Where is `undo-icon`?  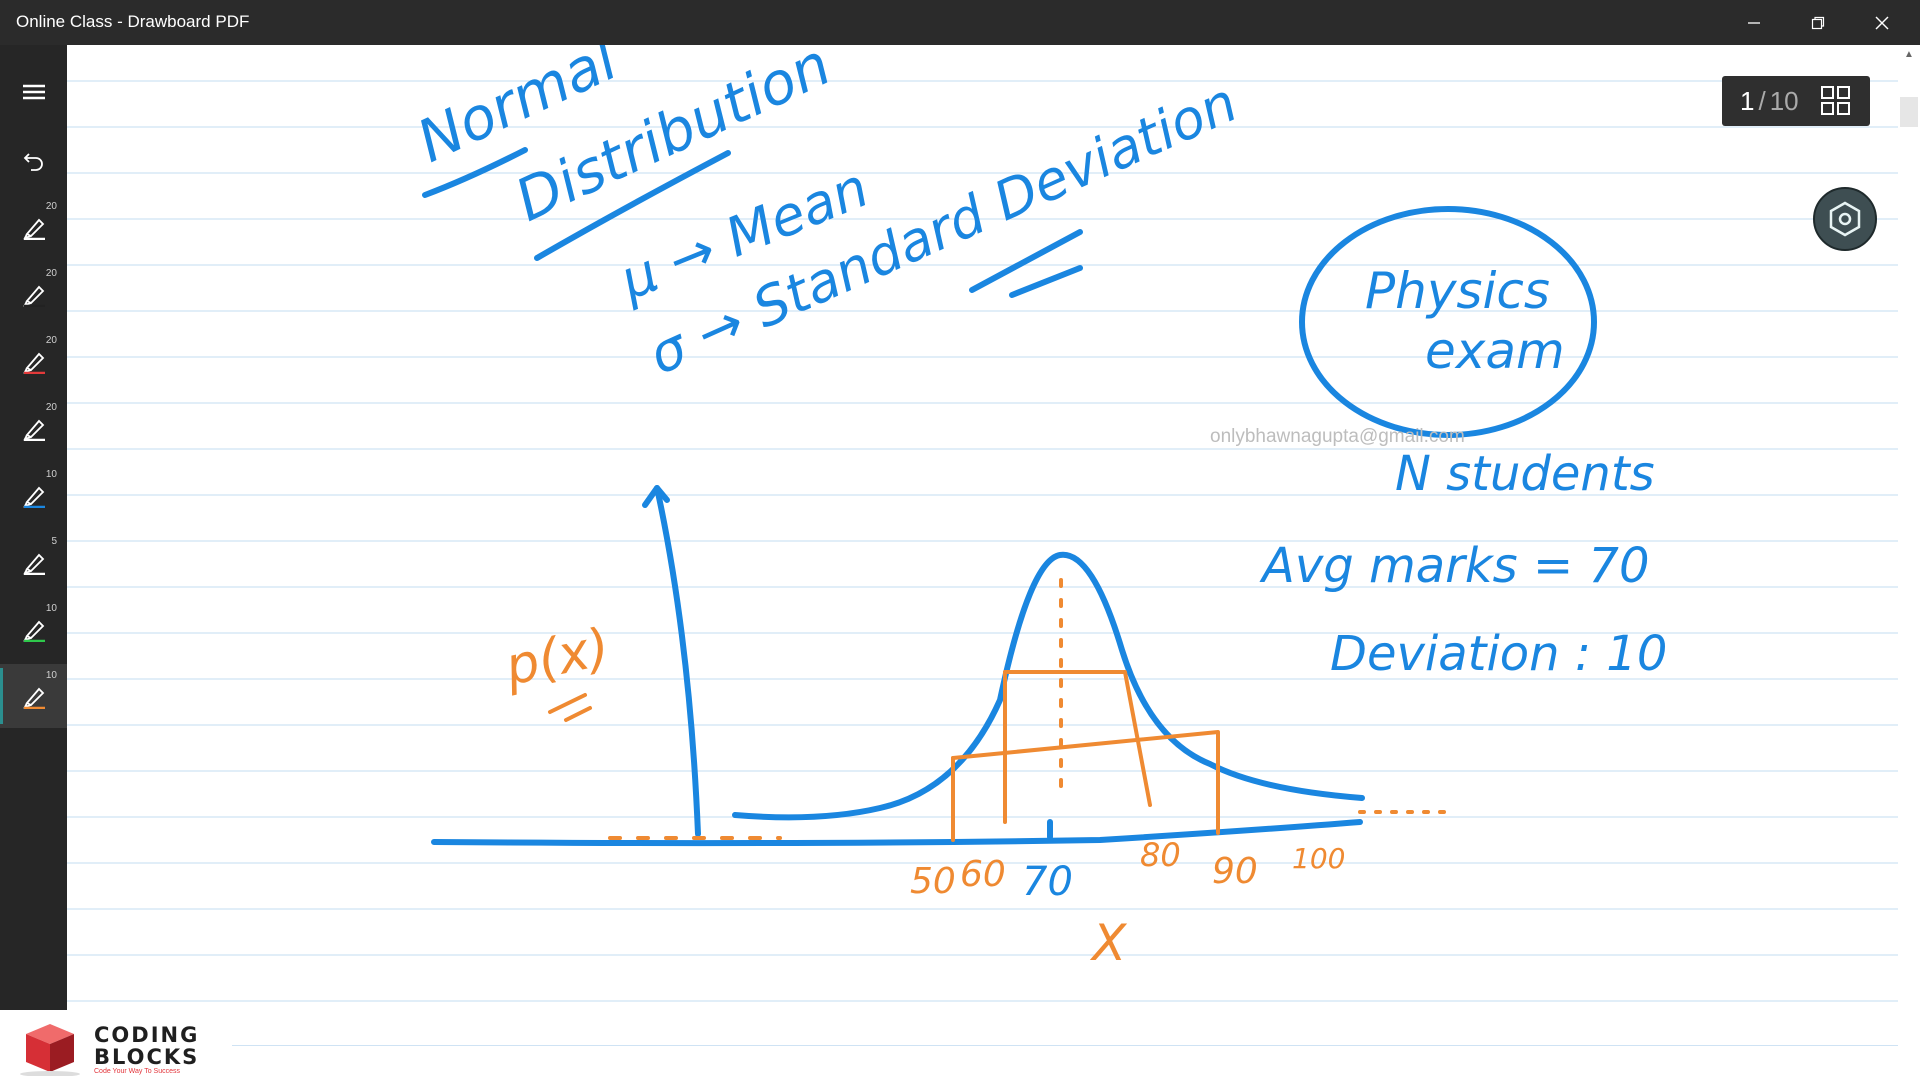
undo-icon is located at coordinates (33, 162).